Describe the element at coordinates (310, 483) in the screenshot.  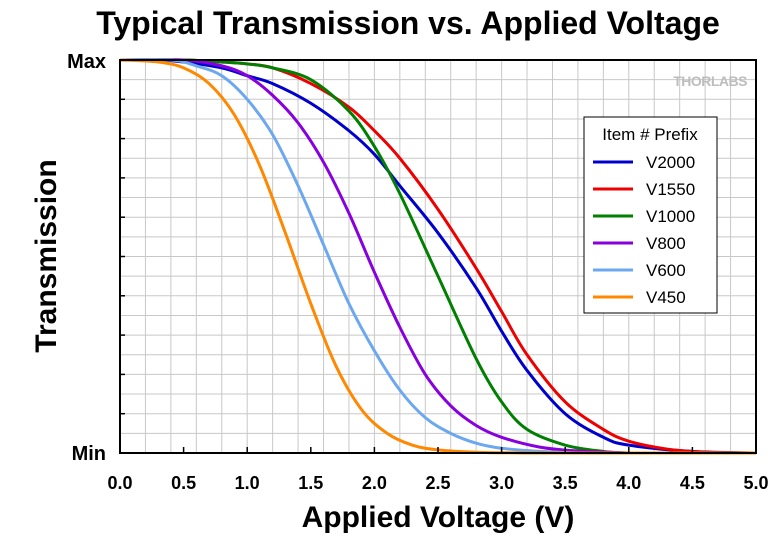
I see `x-tick-label: 1.5` at that location.